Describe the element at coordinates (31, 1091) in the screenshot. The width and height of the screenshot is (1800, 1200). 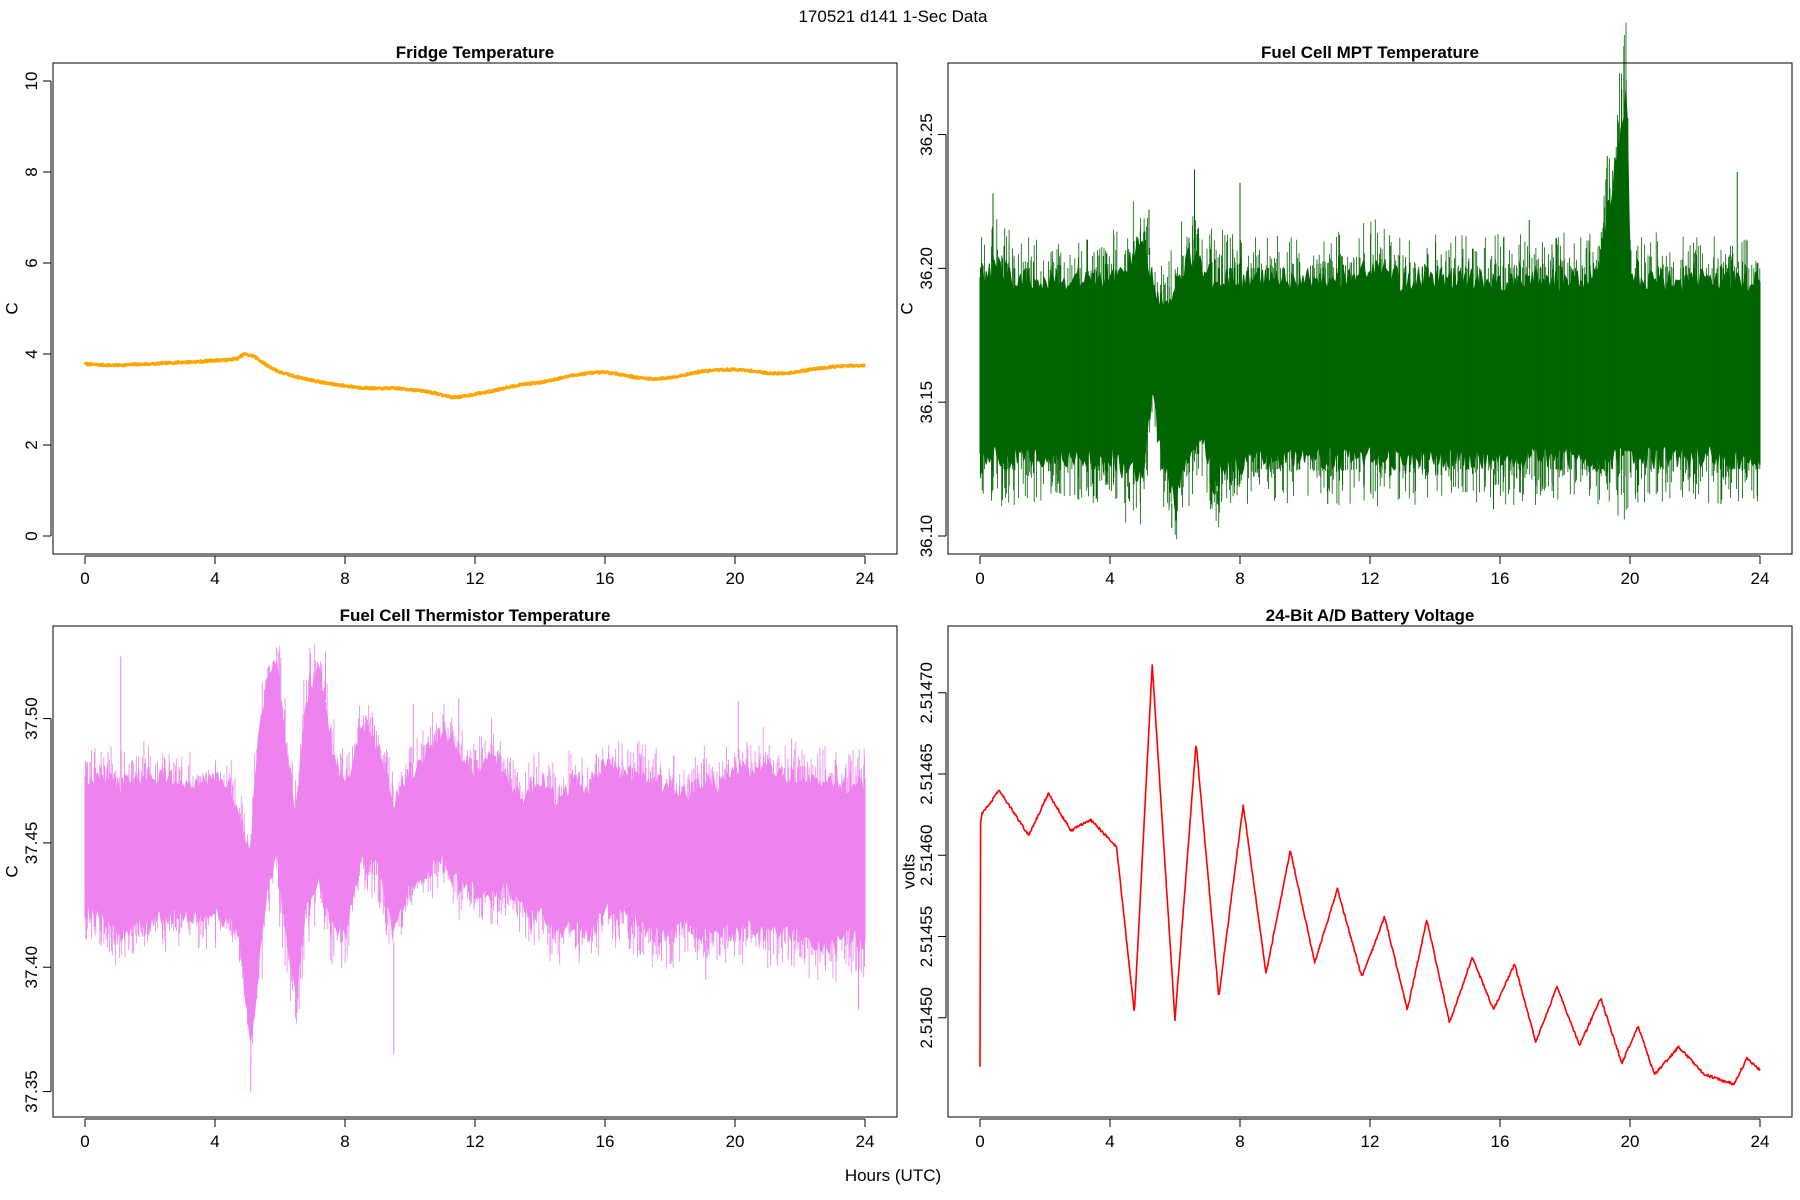
I see `y-tick-label: 37.35` at that location.